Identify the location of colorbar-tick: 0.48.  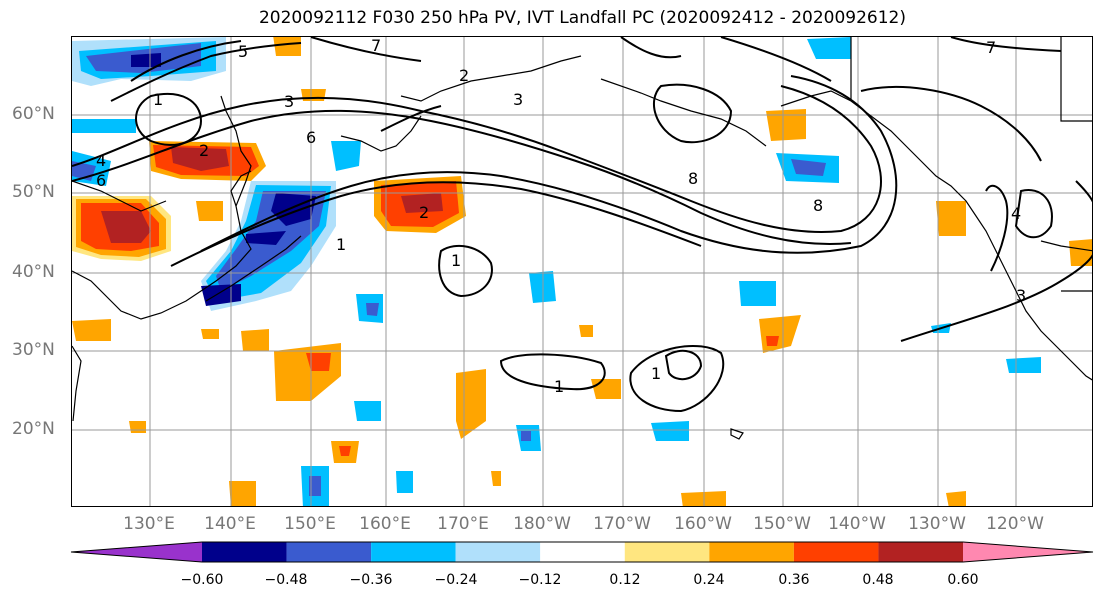
(878, 580).